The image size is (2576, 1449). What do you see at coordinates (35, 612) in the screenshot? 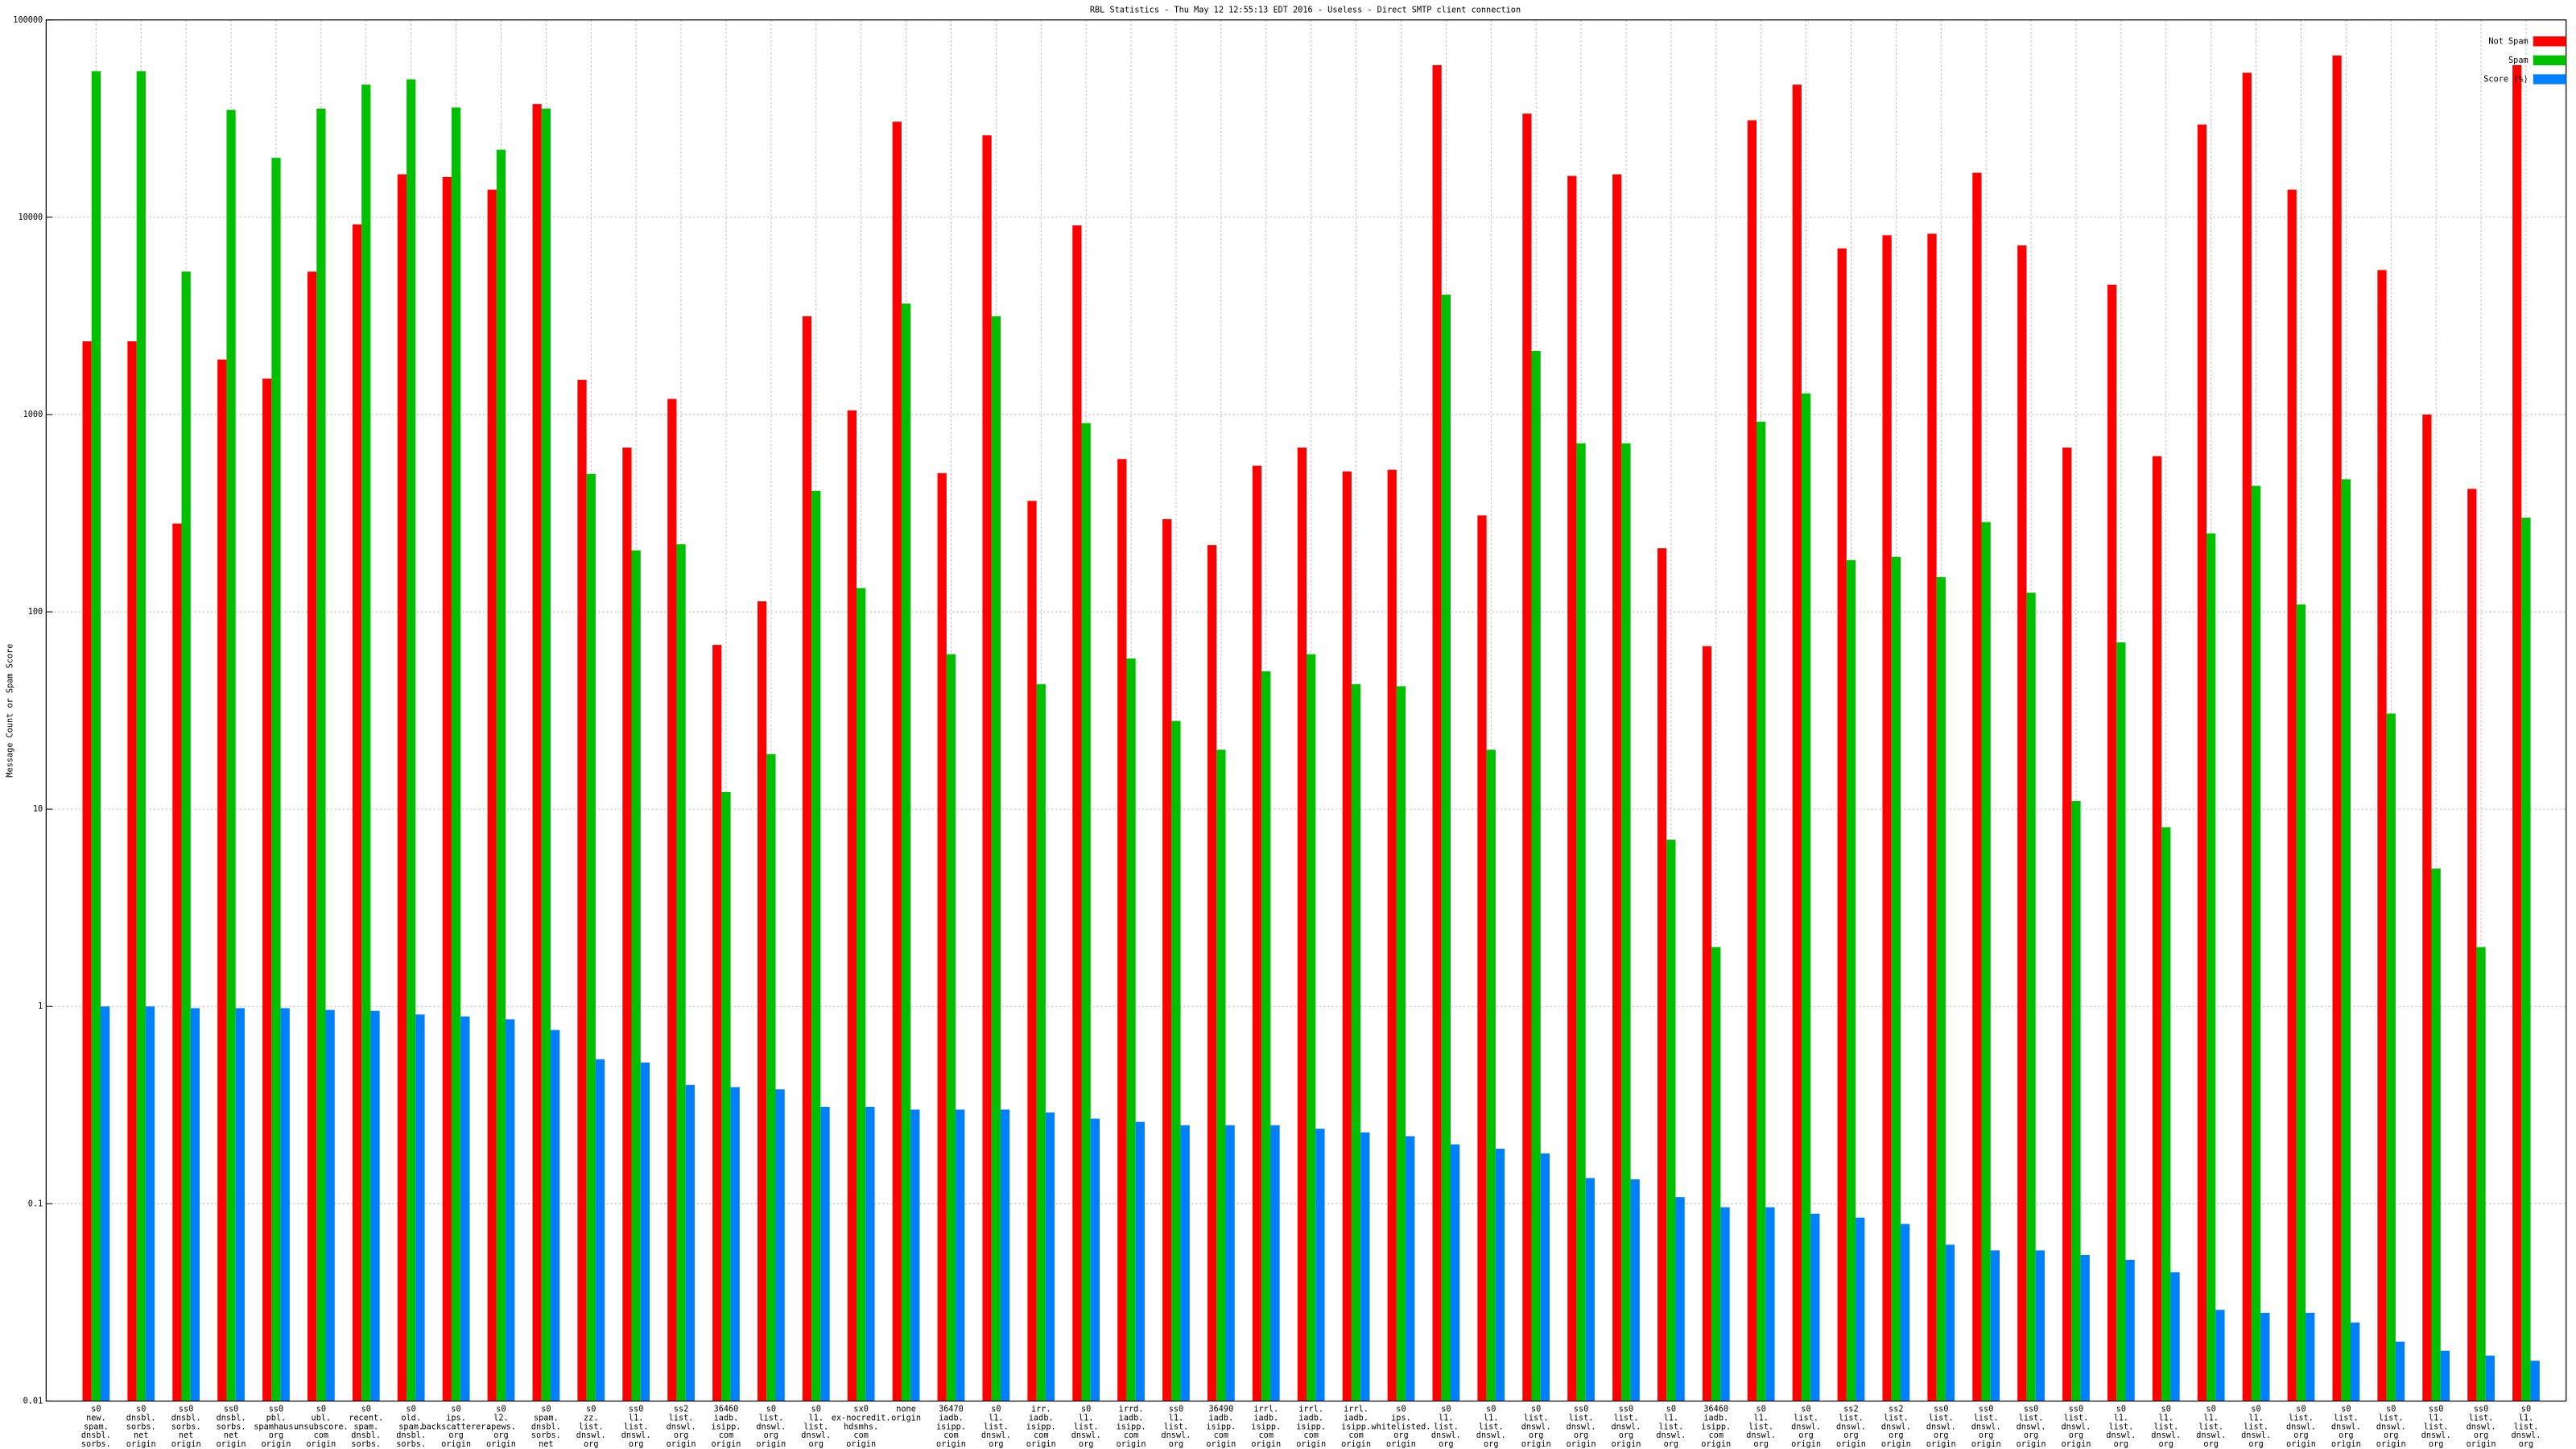
I see `y-tick-label: 100` at bounding box center [35, 612].